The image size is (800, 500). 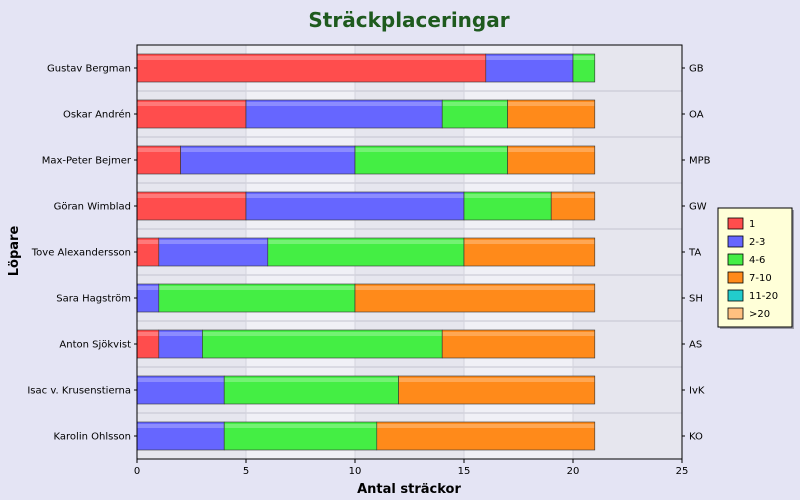 What do you see at coordinates (92, 437) in the screenshot?
I see `category-label: Karolin Ohlsson` at bounding box center [92, 437].